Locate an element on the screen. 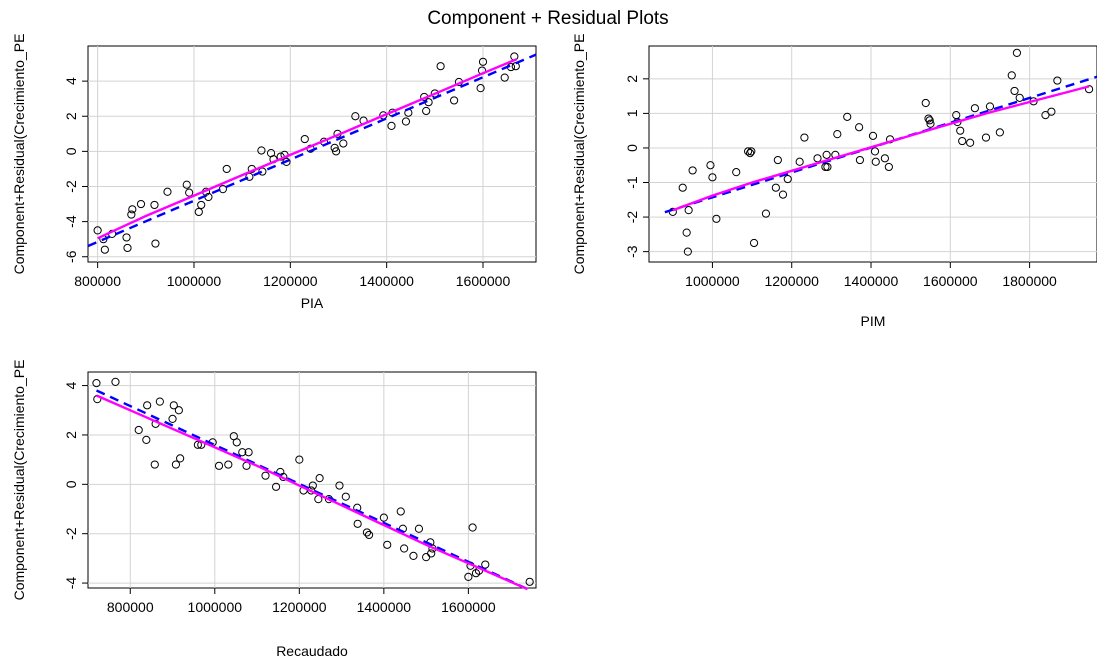  data-points is located at coordinates (313, 481).